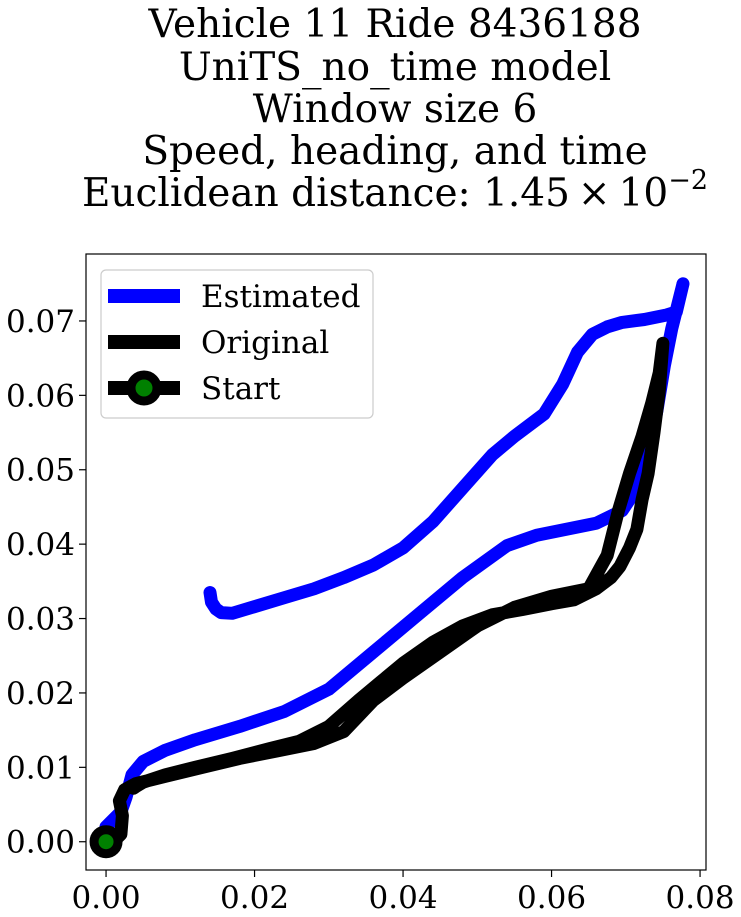 This screenshot has height=917, width=741. What do you see at coordinates (40, 768) in the screenshot?
I see `y-tick-label: 0.01` at bounding box center [40, 768].